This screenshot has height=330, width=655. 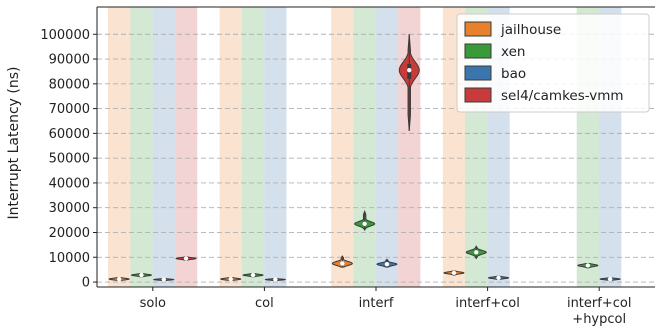 What do you see at coordinates (69, 208) in the screenshot?
I see `y-tick-label: 30000` at bounding box center [69, 208].